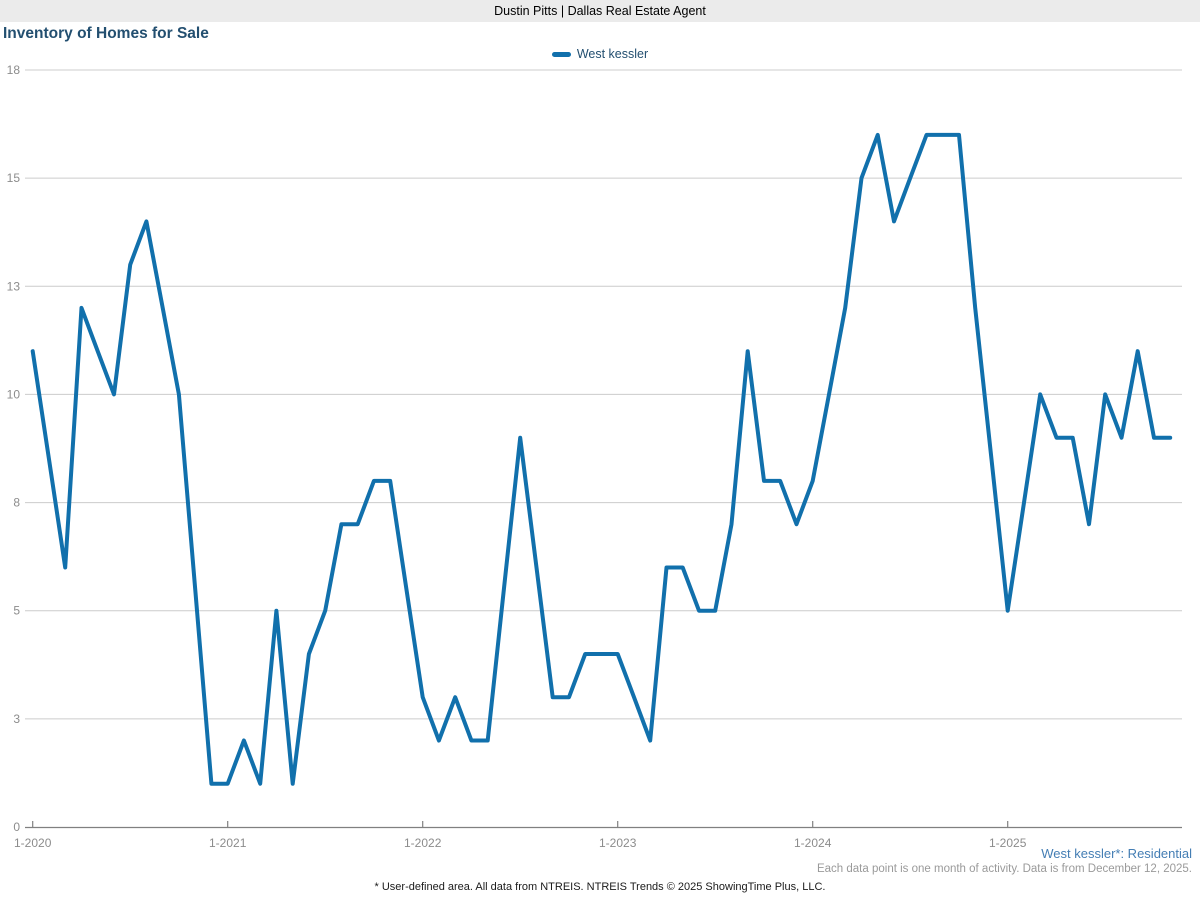  What do you see at coordinates (1116, 853) in the screenshot?
I see `footer-series-note: West kessler*: Residential` at bounding box center [1116, 853].